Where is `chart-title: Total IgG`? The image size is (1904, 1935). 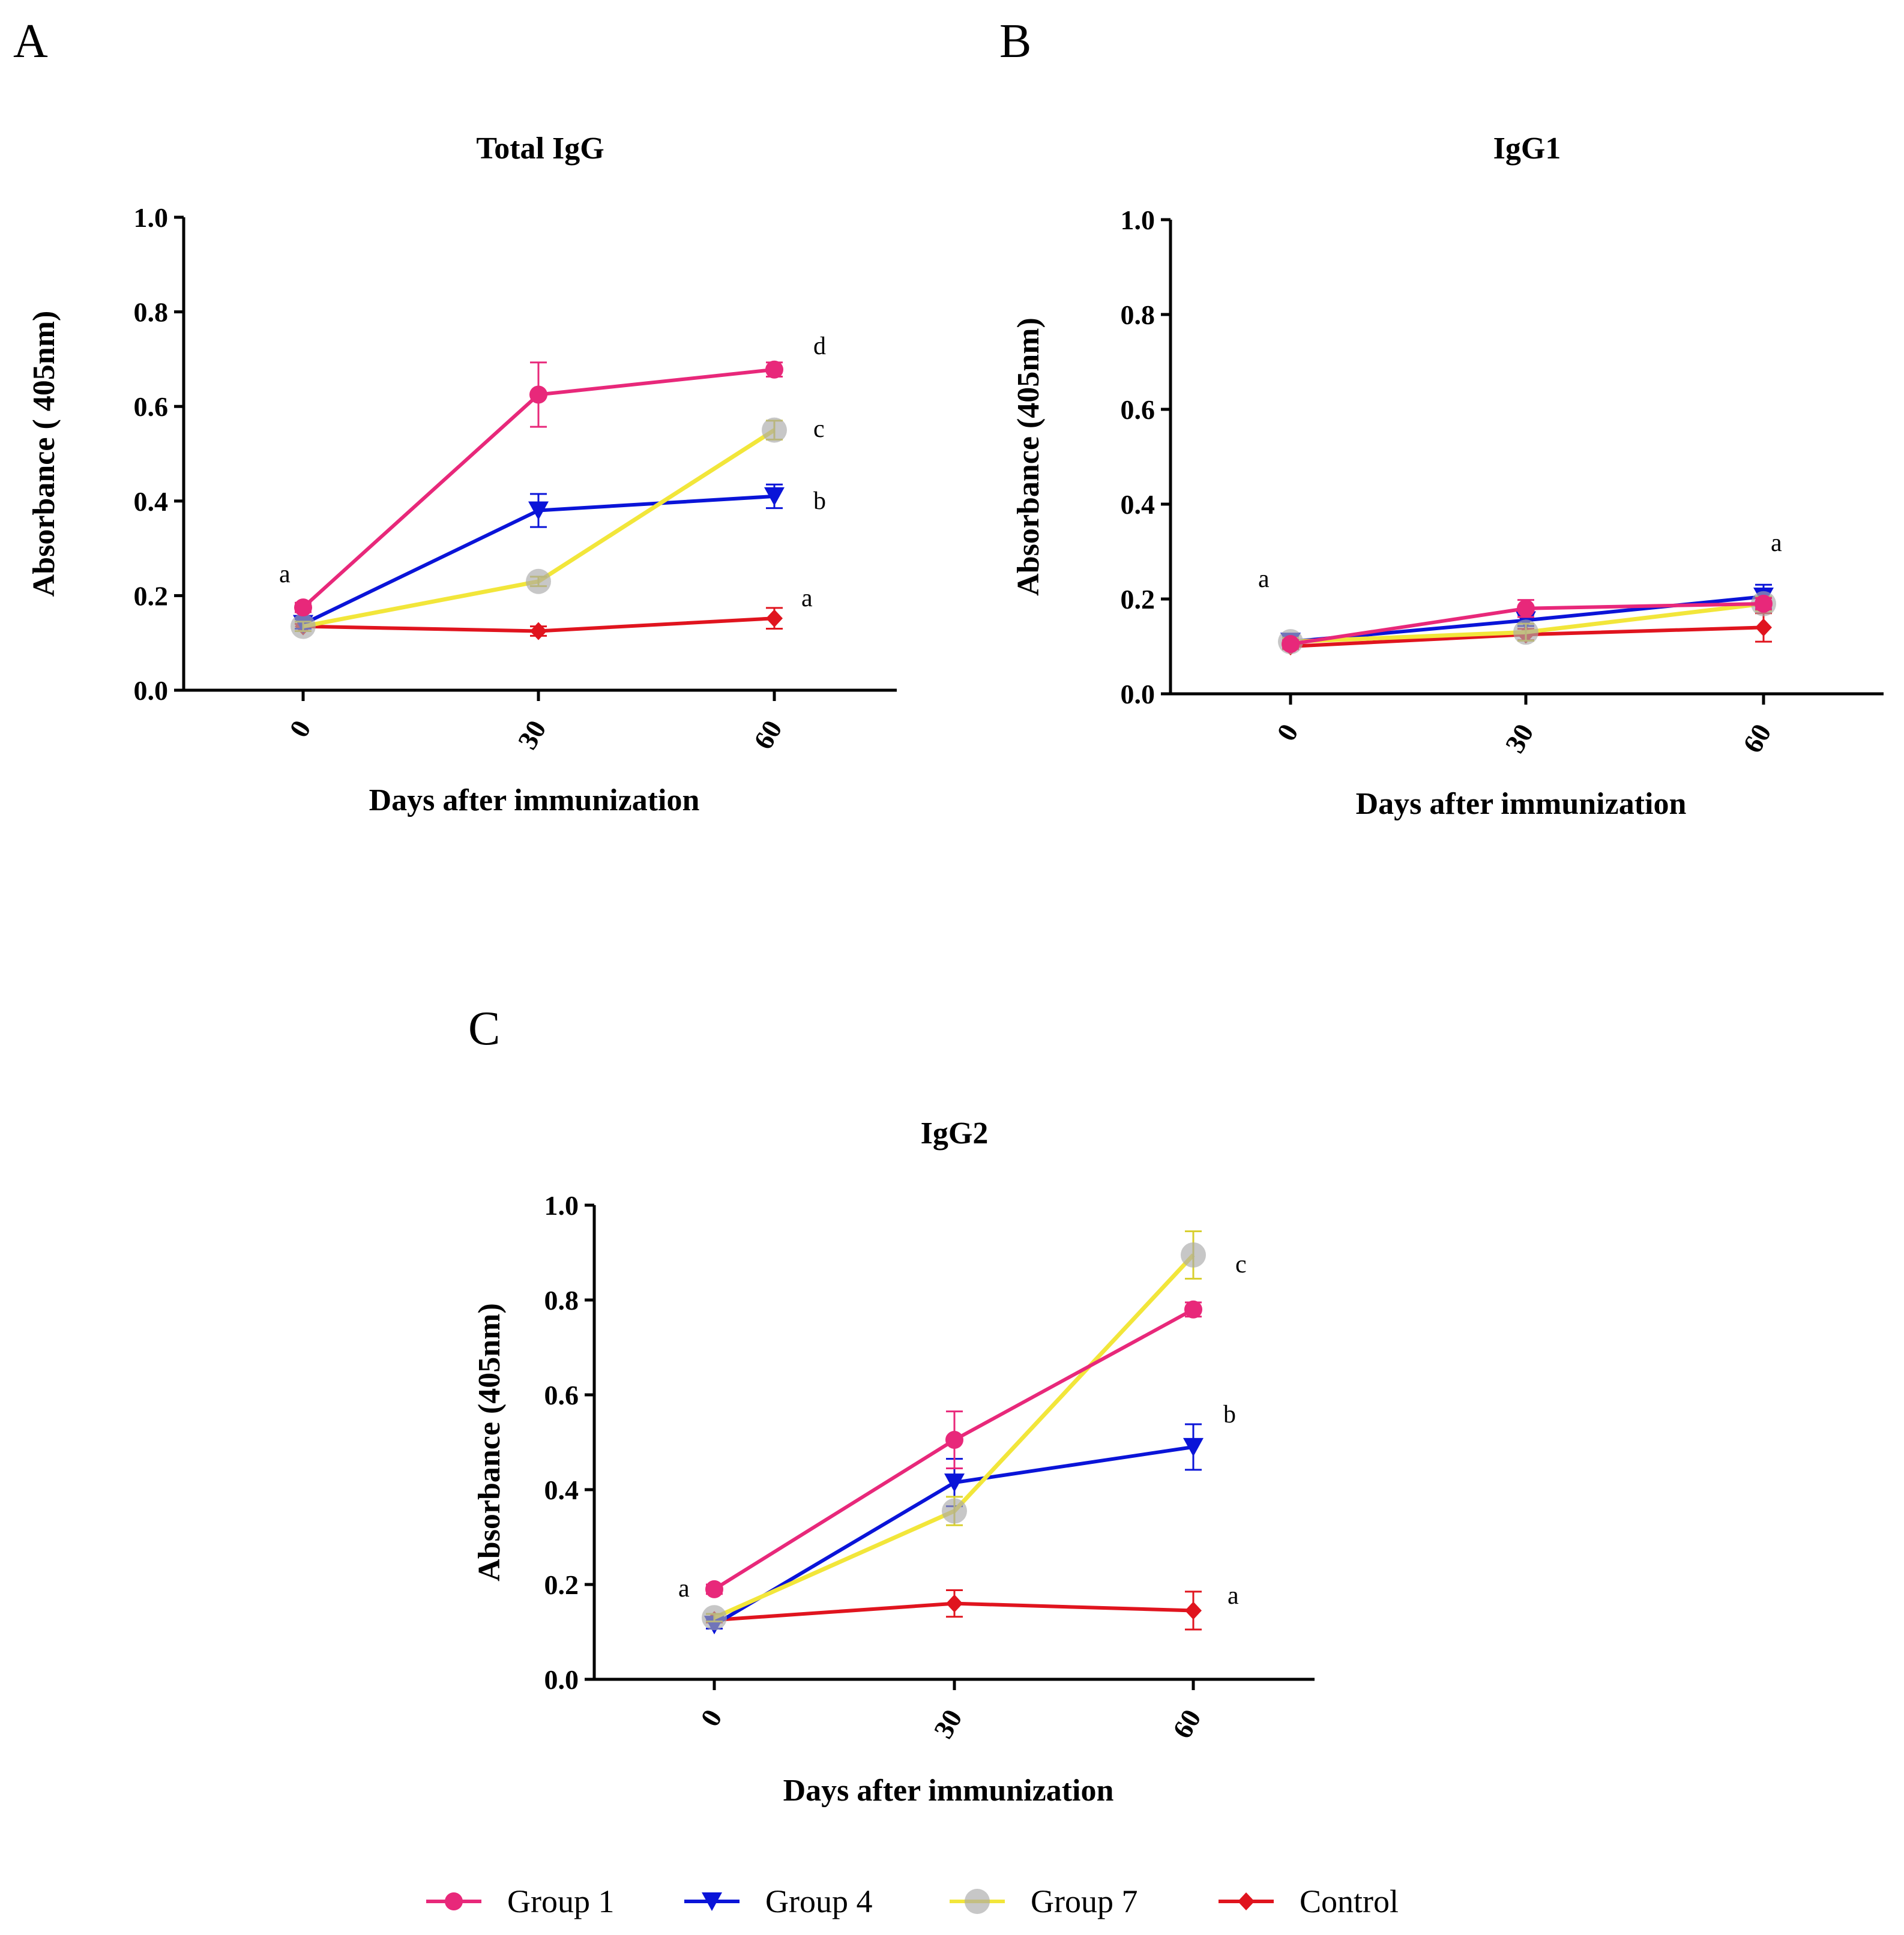 chart-title: Total IgG is located at coordinates (540, 148).